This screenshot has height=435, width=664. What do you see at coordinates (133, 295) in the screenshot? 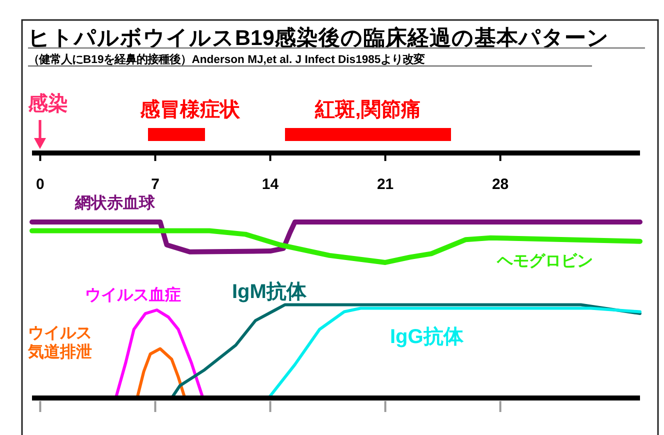
I see `series-label: ウイルス血症` at bounding box center [133, 295].